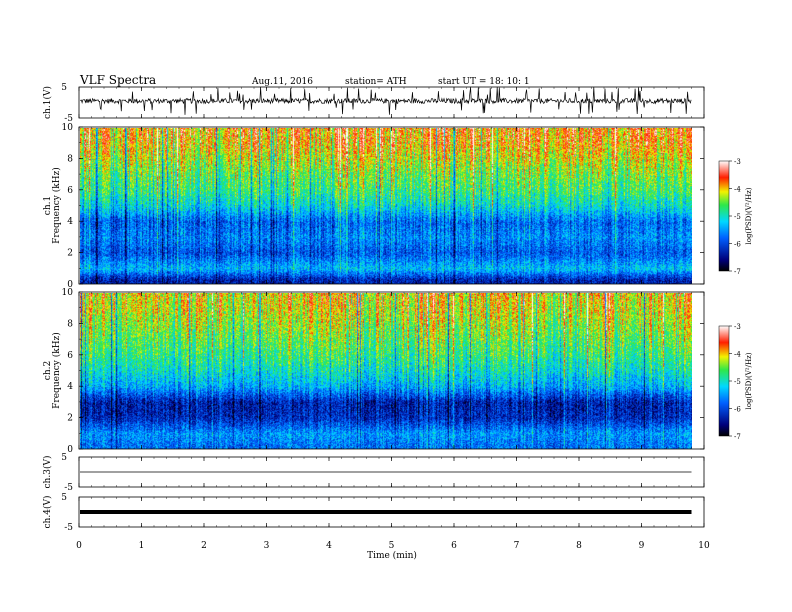 The image size is (792, 612). Describe the element at coordinates (373, 473) in the screenshot. I see `ch3-waveform-panel: 5 -5 ch.3(V)` at that location.